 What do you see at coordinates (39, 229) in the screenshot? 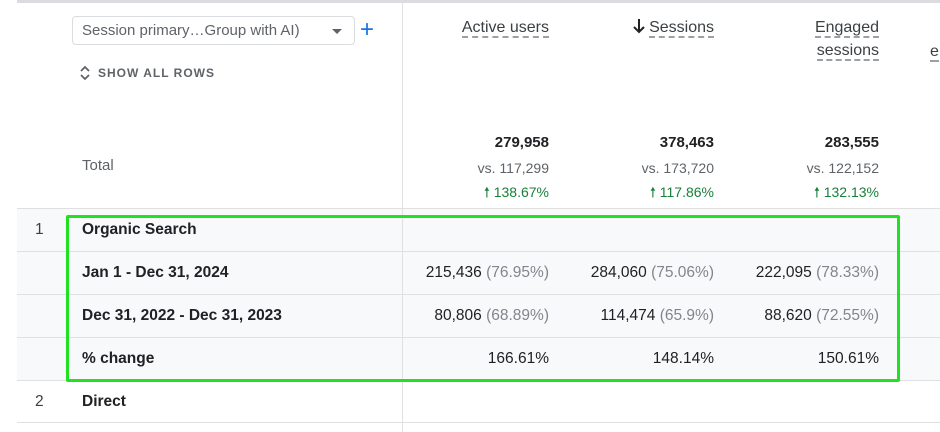
I see `row-index: 1` at bounding box center [39, 229].